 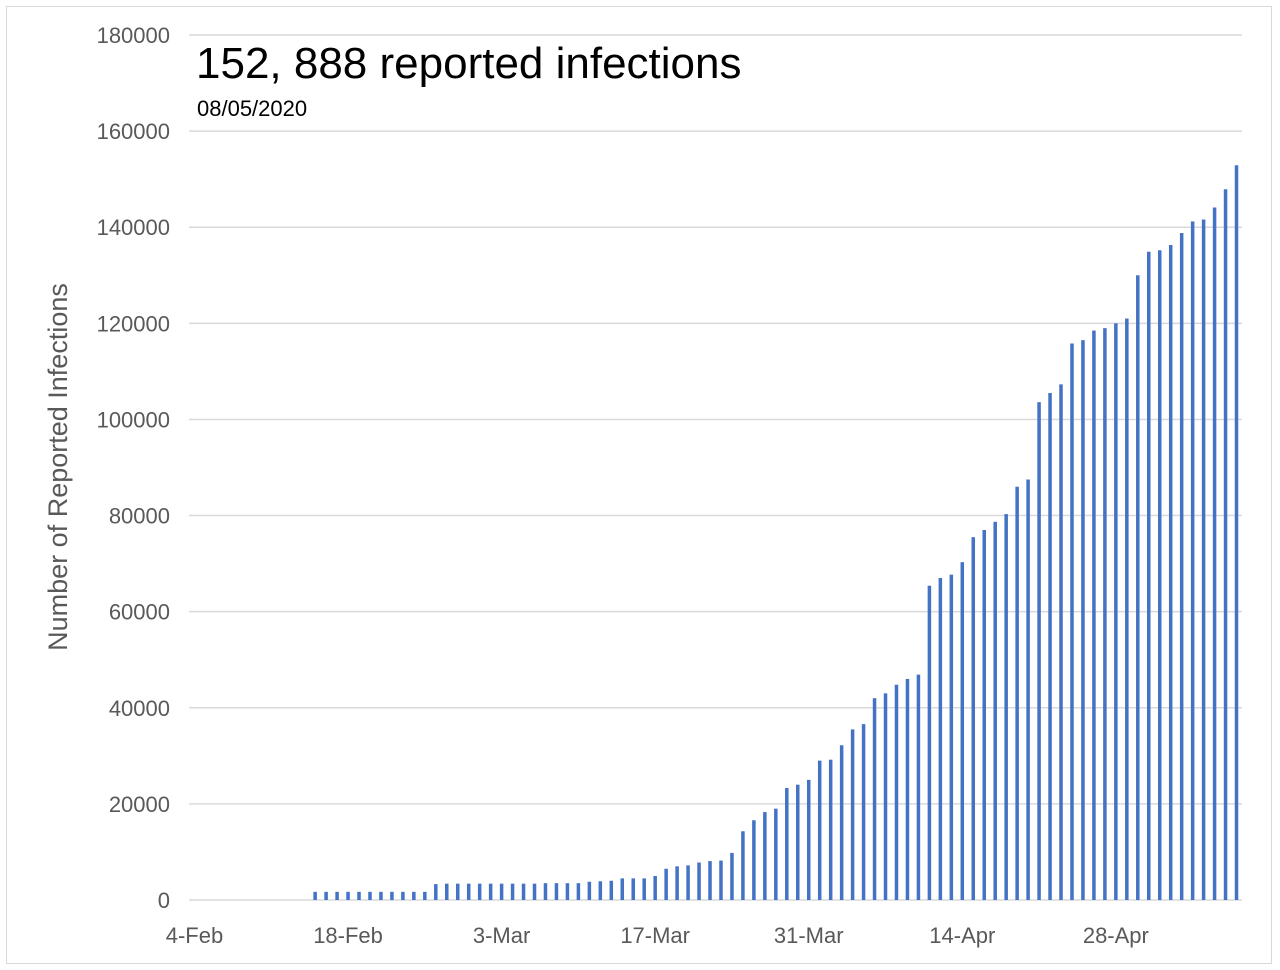 What do you see at coordinates (58, 467) in the screenshot?
I see `y-axis-label: Number of Reported Infections` at bounding box center [58, 467].